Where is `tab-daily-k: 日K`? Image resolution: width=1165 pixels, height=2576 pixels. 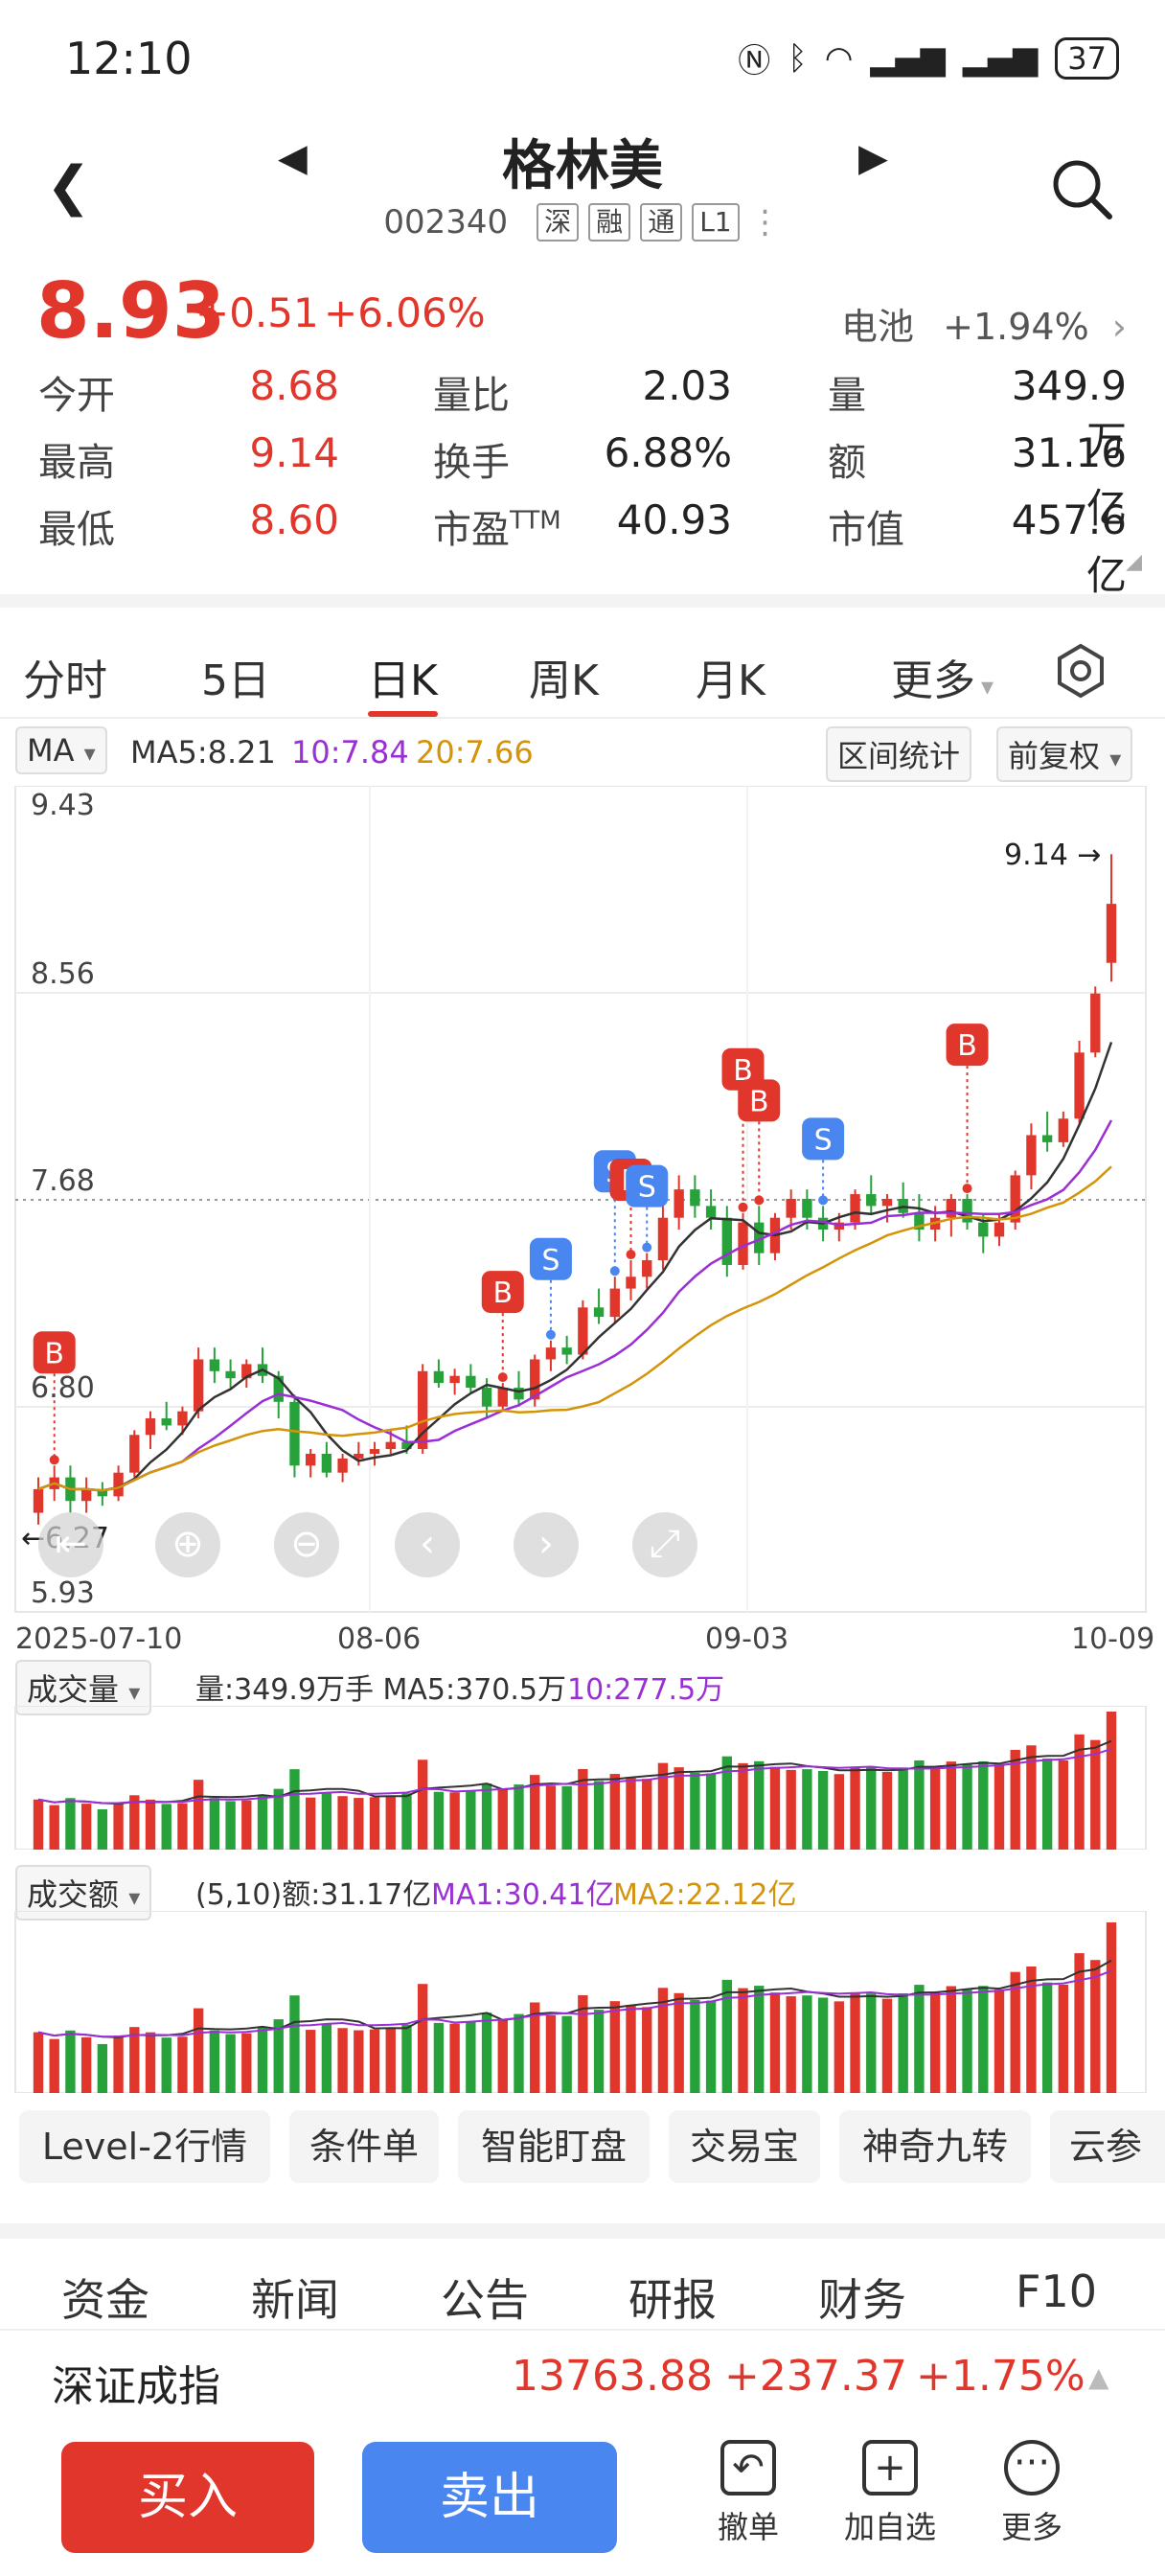
tab-daily-k: 日K is located at coordinates (403, 681).